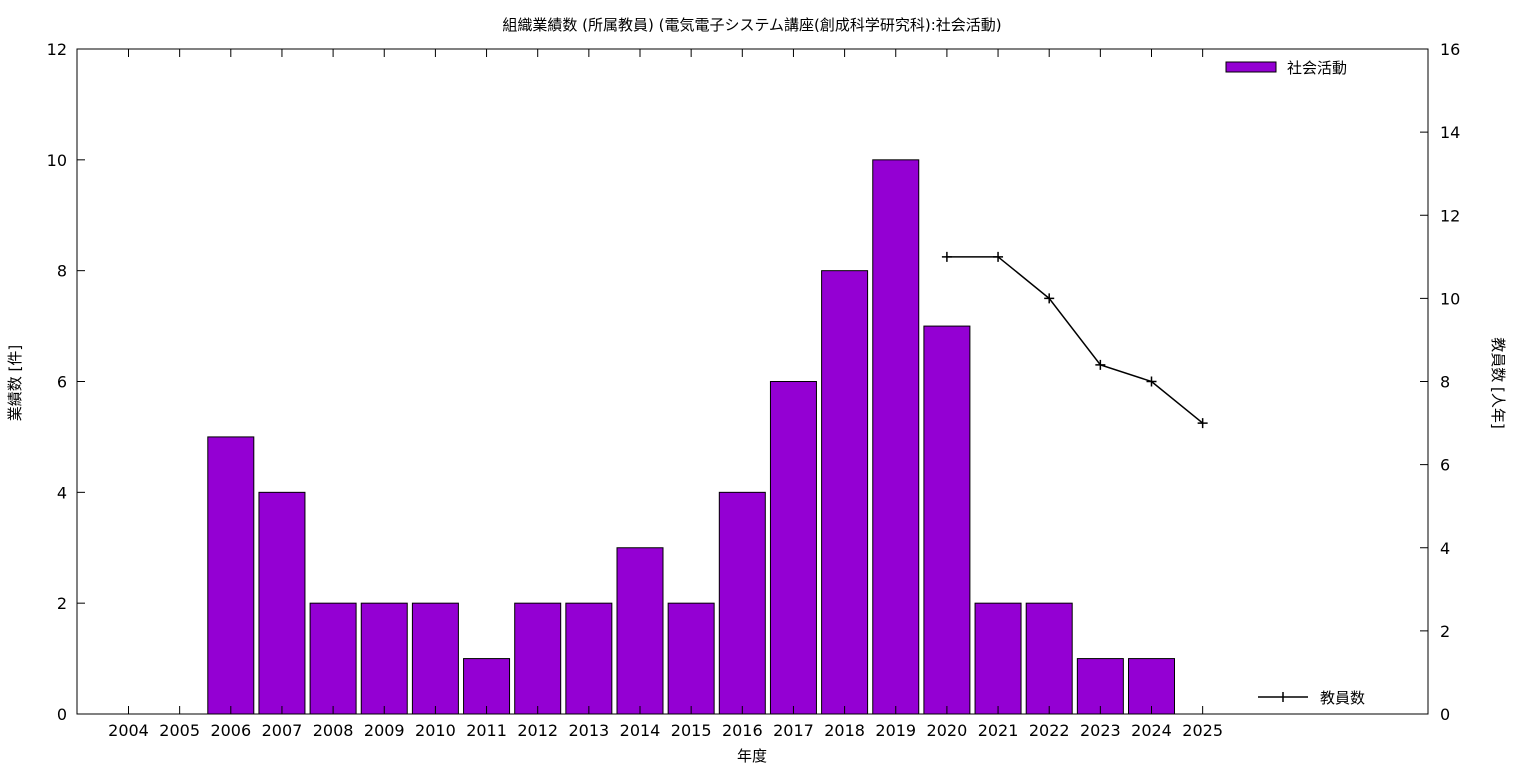  What do you see at coordinates (435, 730) in the screenshot?
I see `x-tick-label: 2010` at bounding box center [435, 730].